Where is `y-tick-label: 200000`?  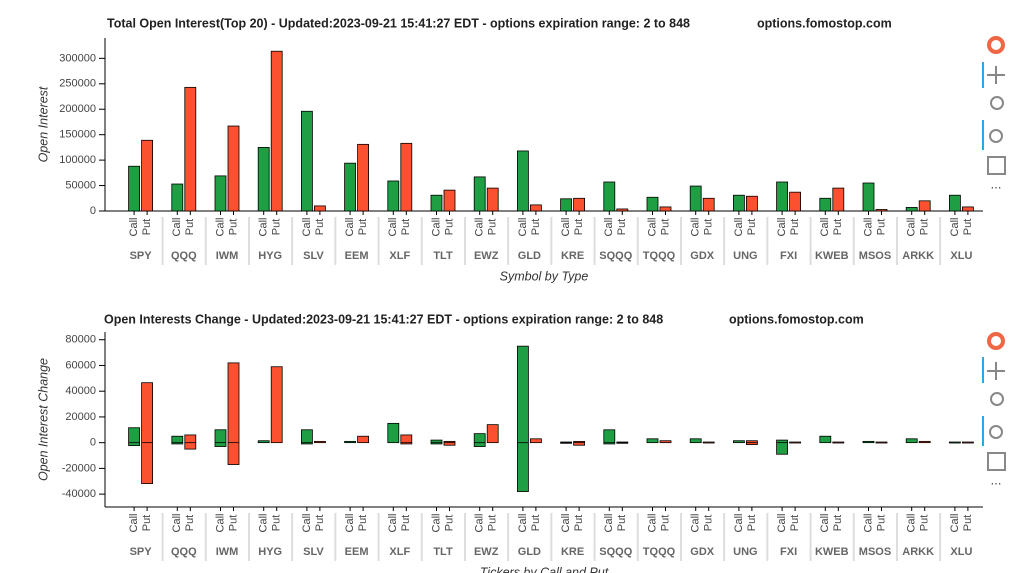 y-tick-label: 200000 is located at coordinates (77, 109).